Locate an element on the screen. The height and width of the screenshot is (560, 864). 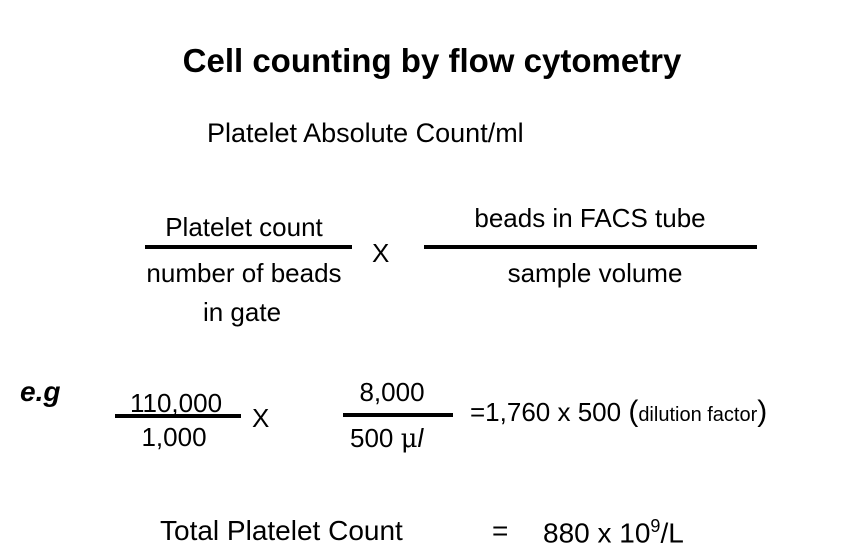
denominator: 500 μl is located at coordinates (386, 438).